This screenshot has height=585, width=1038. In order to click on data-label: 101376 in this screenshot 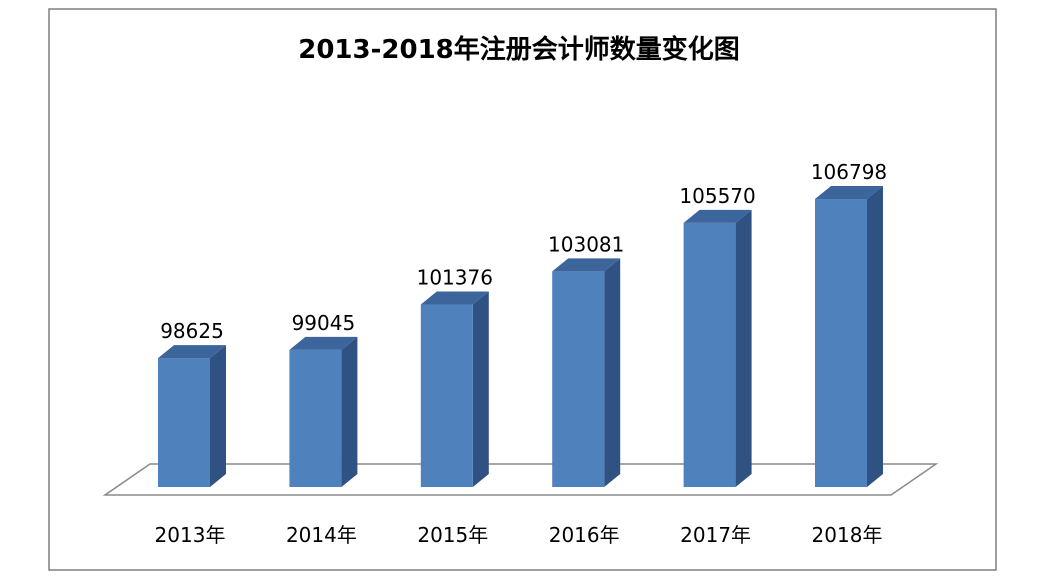, I will do `click(455, 278)`.